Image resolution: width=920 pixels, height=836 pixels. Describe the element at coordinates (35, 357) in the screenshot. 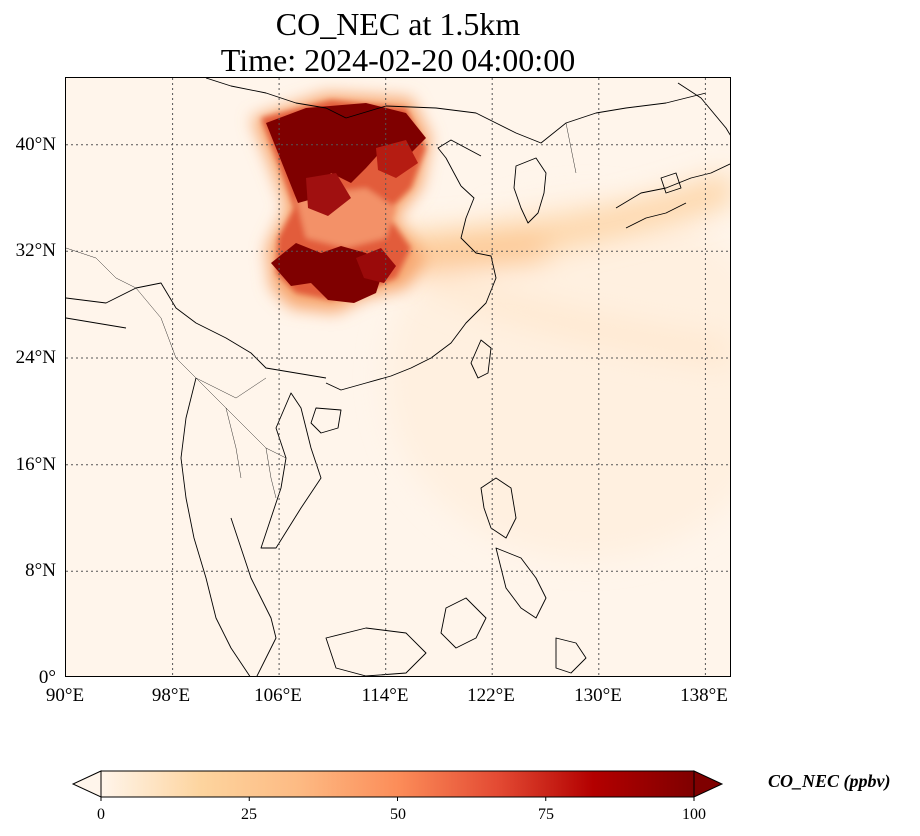

I see `lat-tick-24n: 24°N` at that location.